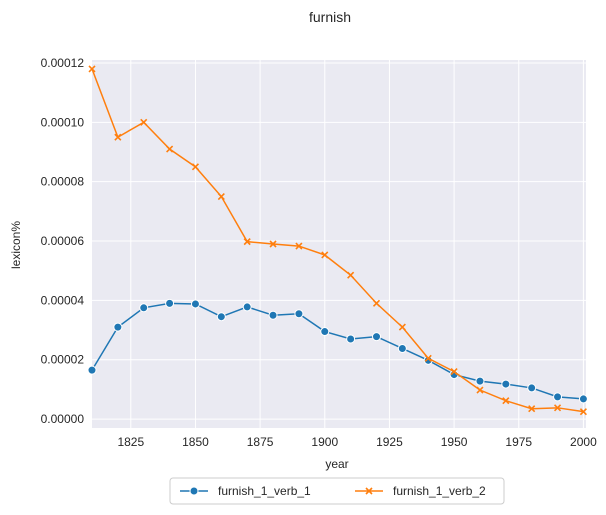 The image size is (606, 515). Describe the element at coordinates (264, 491) in the screenshot. I see `legend-label: furnish_1_verb_1` at that location.